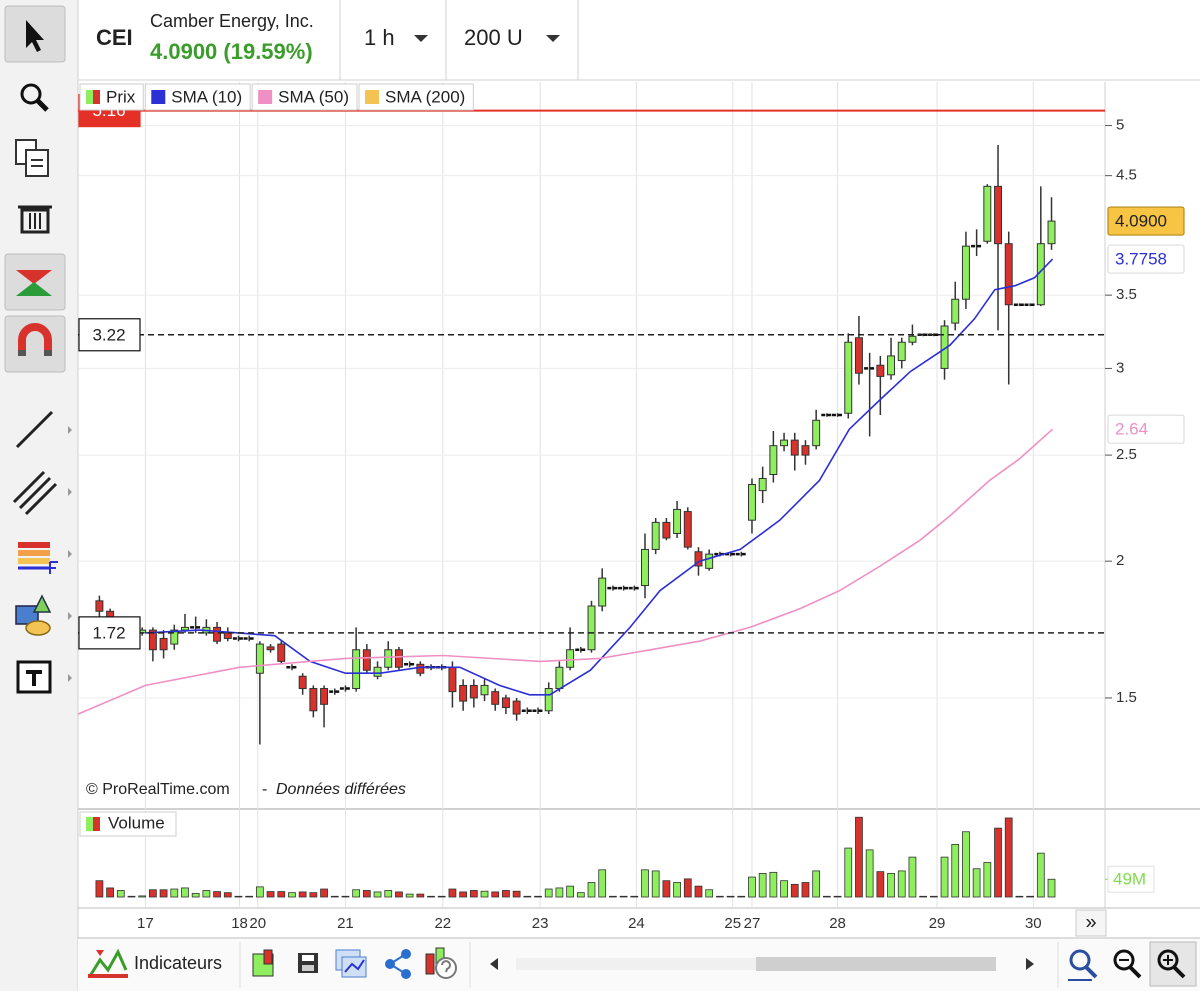 The height and width of the screenshot is (991, 1200). Describe the element at coordinates (351, 963) in the screenshot. I see `layout-button` at that location.